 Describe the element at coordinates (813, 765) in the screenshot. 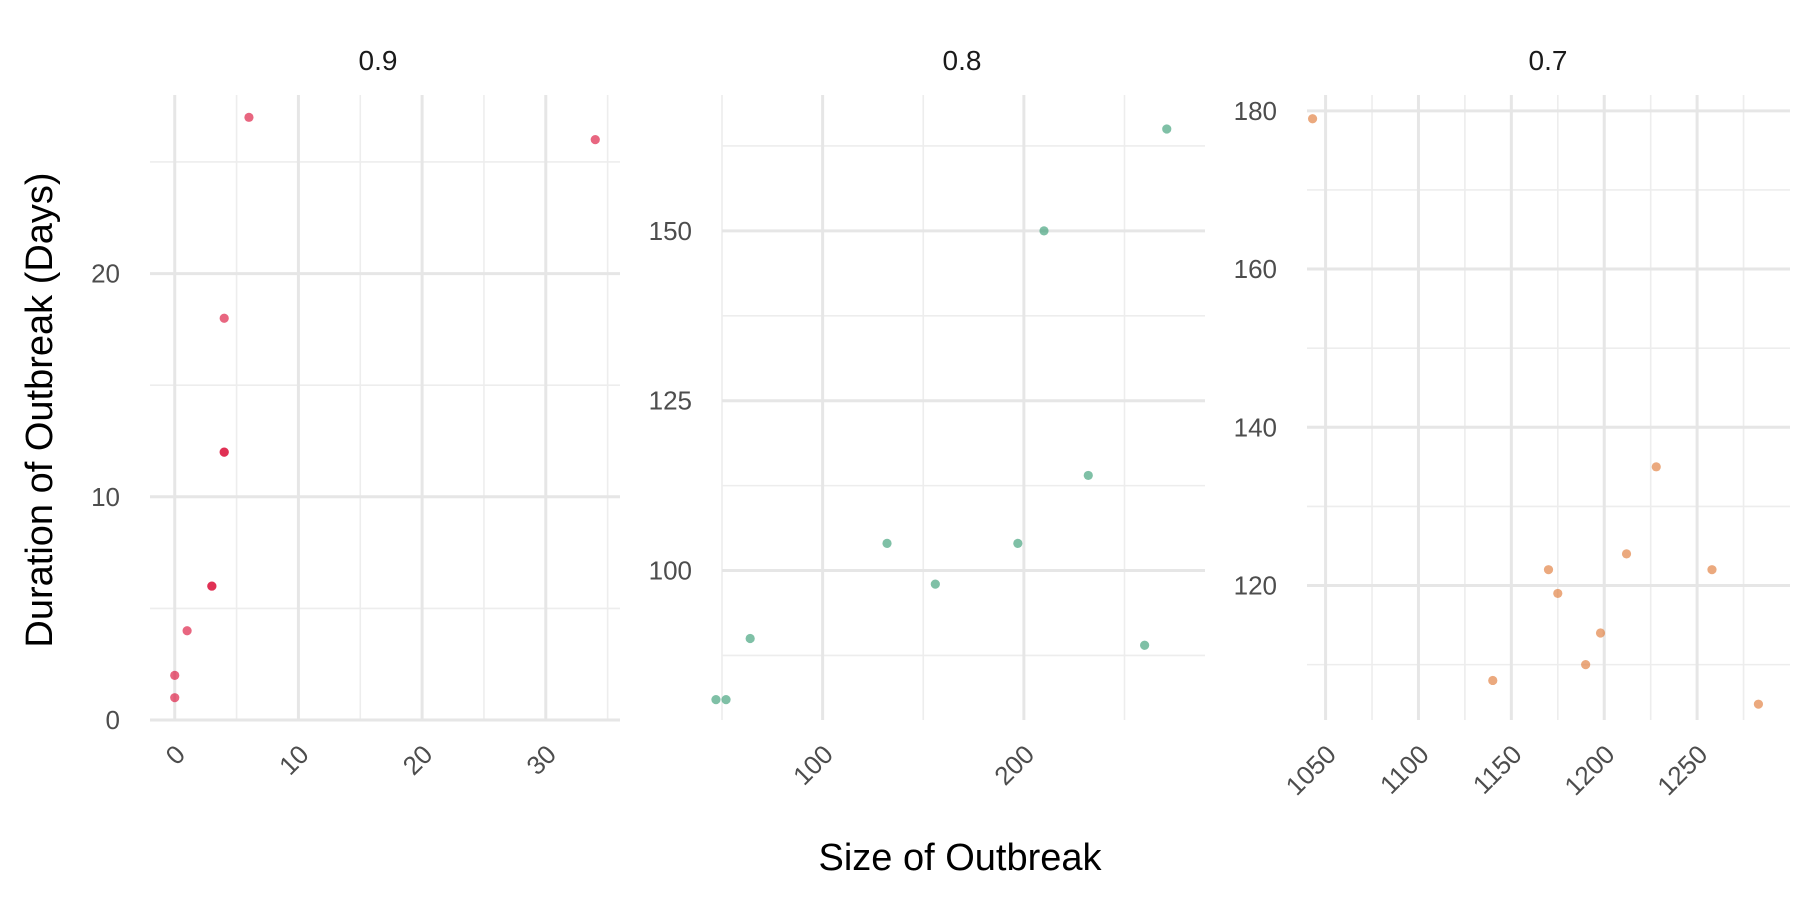

I see `x-tick-label: 100` at that location.